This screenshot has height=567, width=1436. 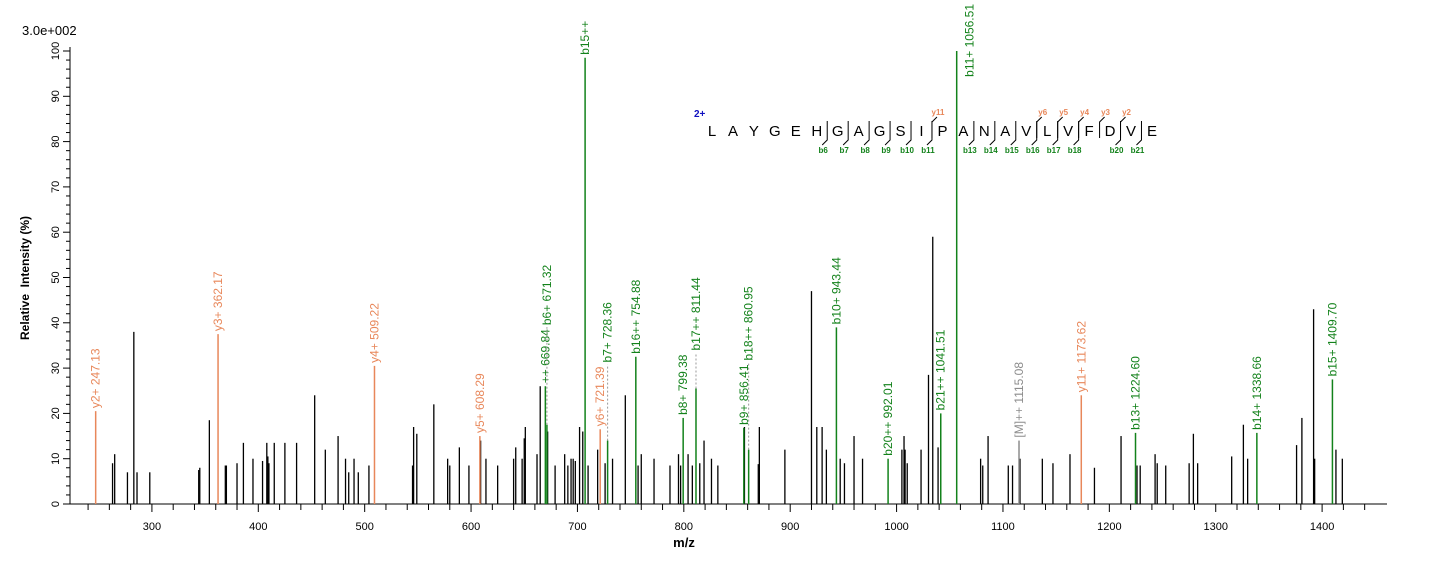 What do you see at coordinates (886, 150) in the screenshot?
I see `b-ion-label: b9` at bounding box center [886, 150].